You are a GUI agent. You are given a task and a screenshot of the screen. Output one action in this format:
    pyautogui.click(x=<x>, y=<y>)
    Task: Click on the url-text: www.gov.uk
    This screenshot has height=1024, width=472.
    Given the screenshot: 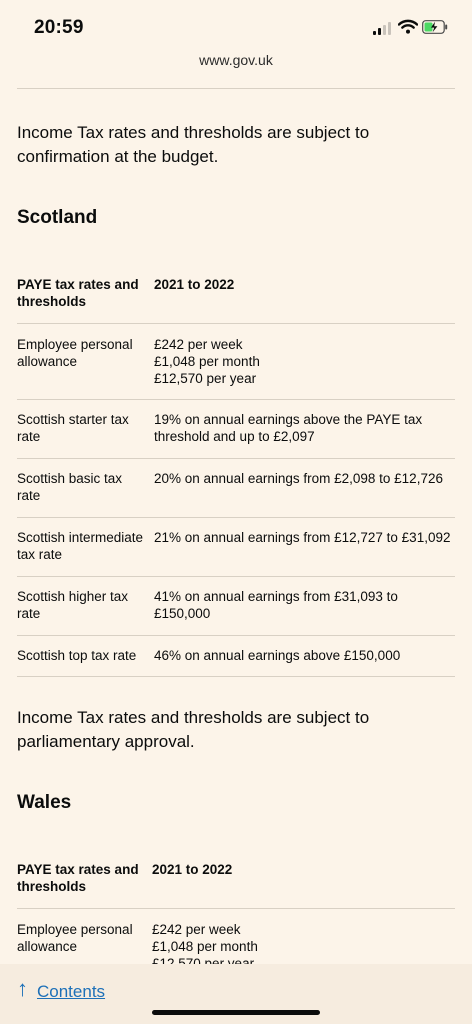 What is the action you would take?
    pyautogui.click(x=236, y=60)
    